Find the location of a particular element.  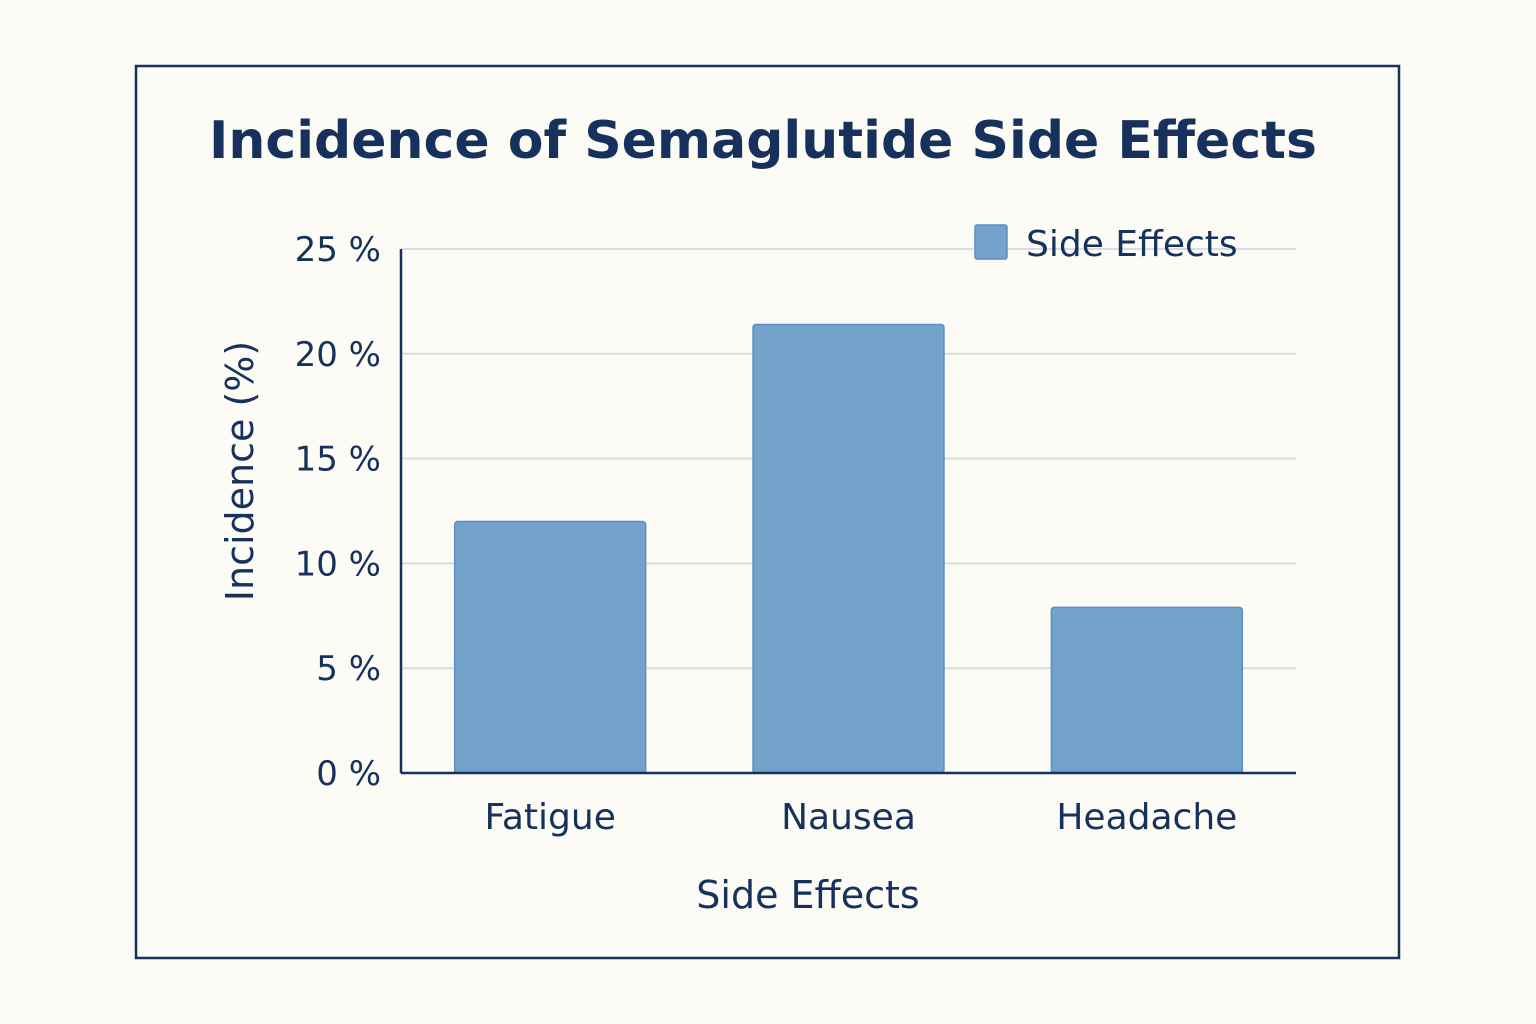

y-tick-label: 20 % is located at coordinates (338, 355).